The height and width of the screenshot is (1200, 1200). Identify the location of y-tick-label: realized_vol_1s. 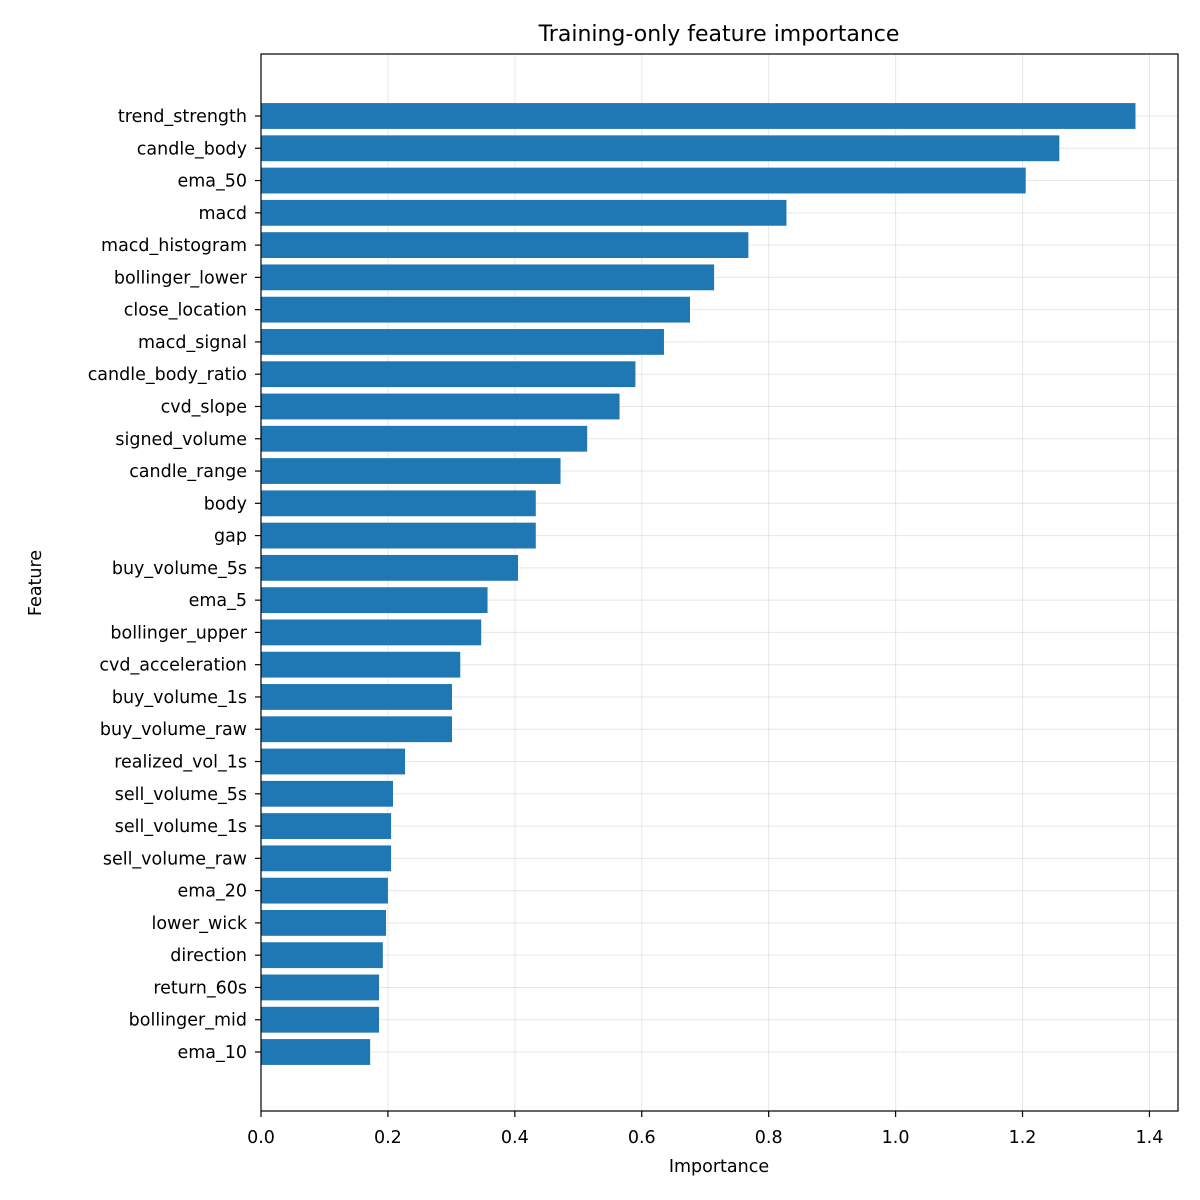
(180, 763).